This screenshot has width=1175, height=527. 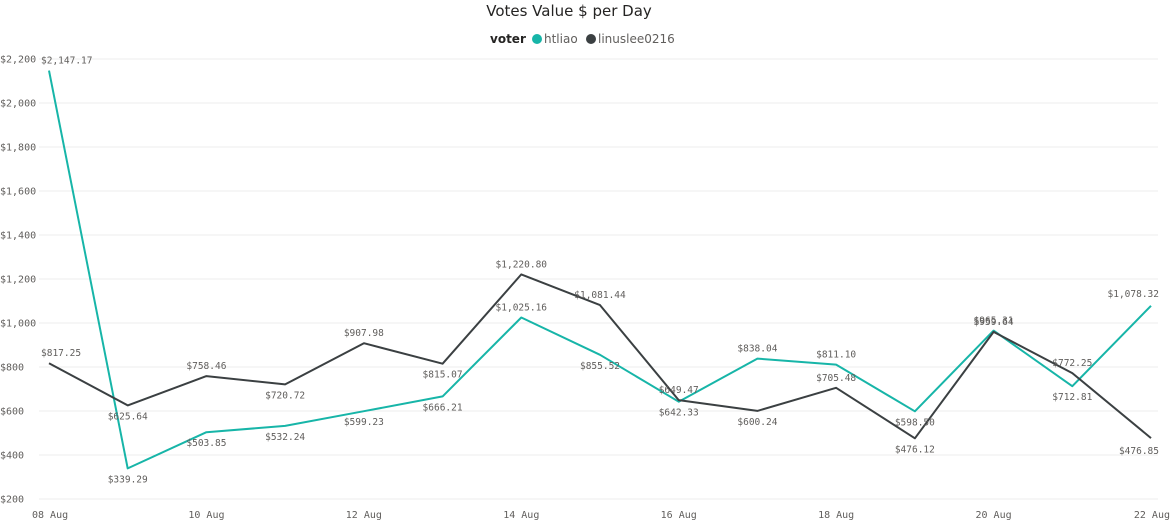 What do you see at coordinates (18, 104) in the screenshot?
I see `y-tick-label: $2,000` at bounding box center [18, 104].